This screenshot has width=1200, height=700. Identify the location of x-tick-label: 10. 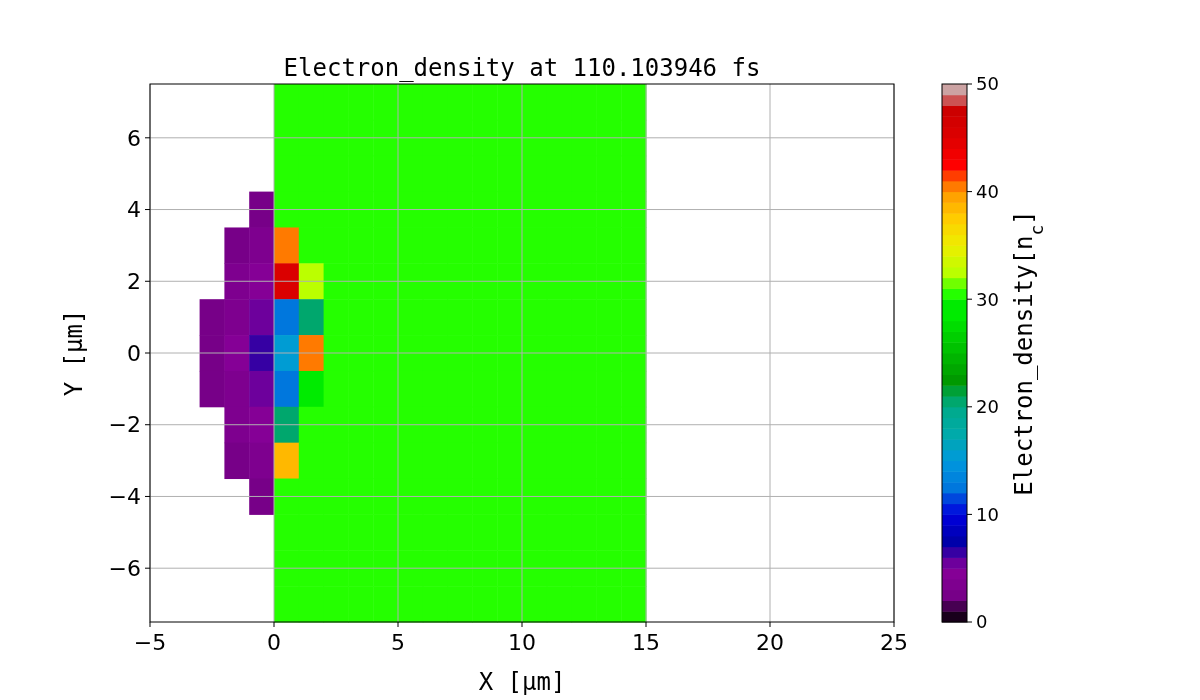
(522, 642).